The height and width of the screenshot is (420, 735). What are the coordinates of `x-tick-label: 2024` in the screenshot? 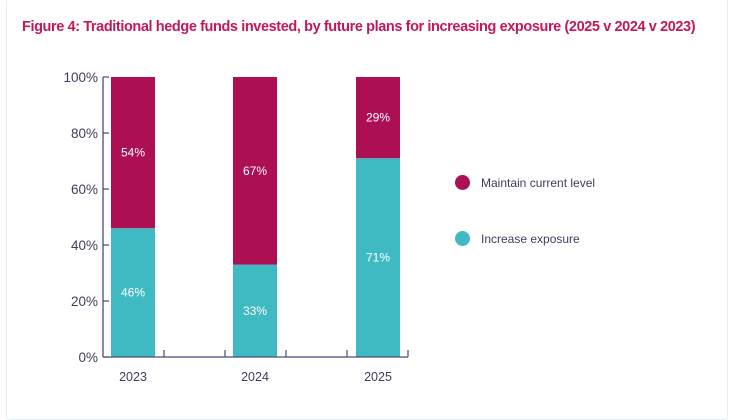 It's located at (255, 377).